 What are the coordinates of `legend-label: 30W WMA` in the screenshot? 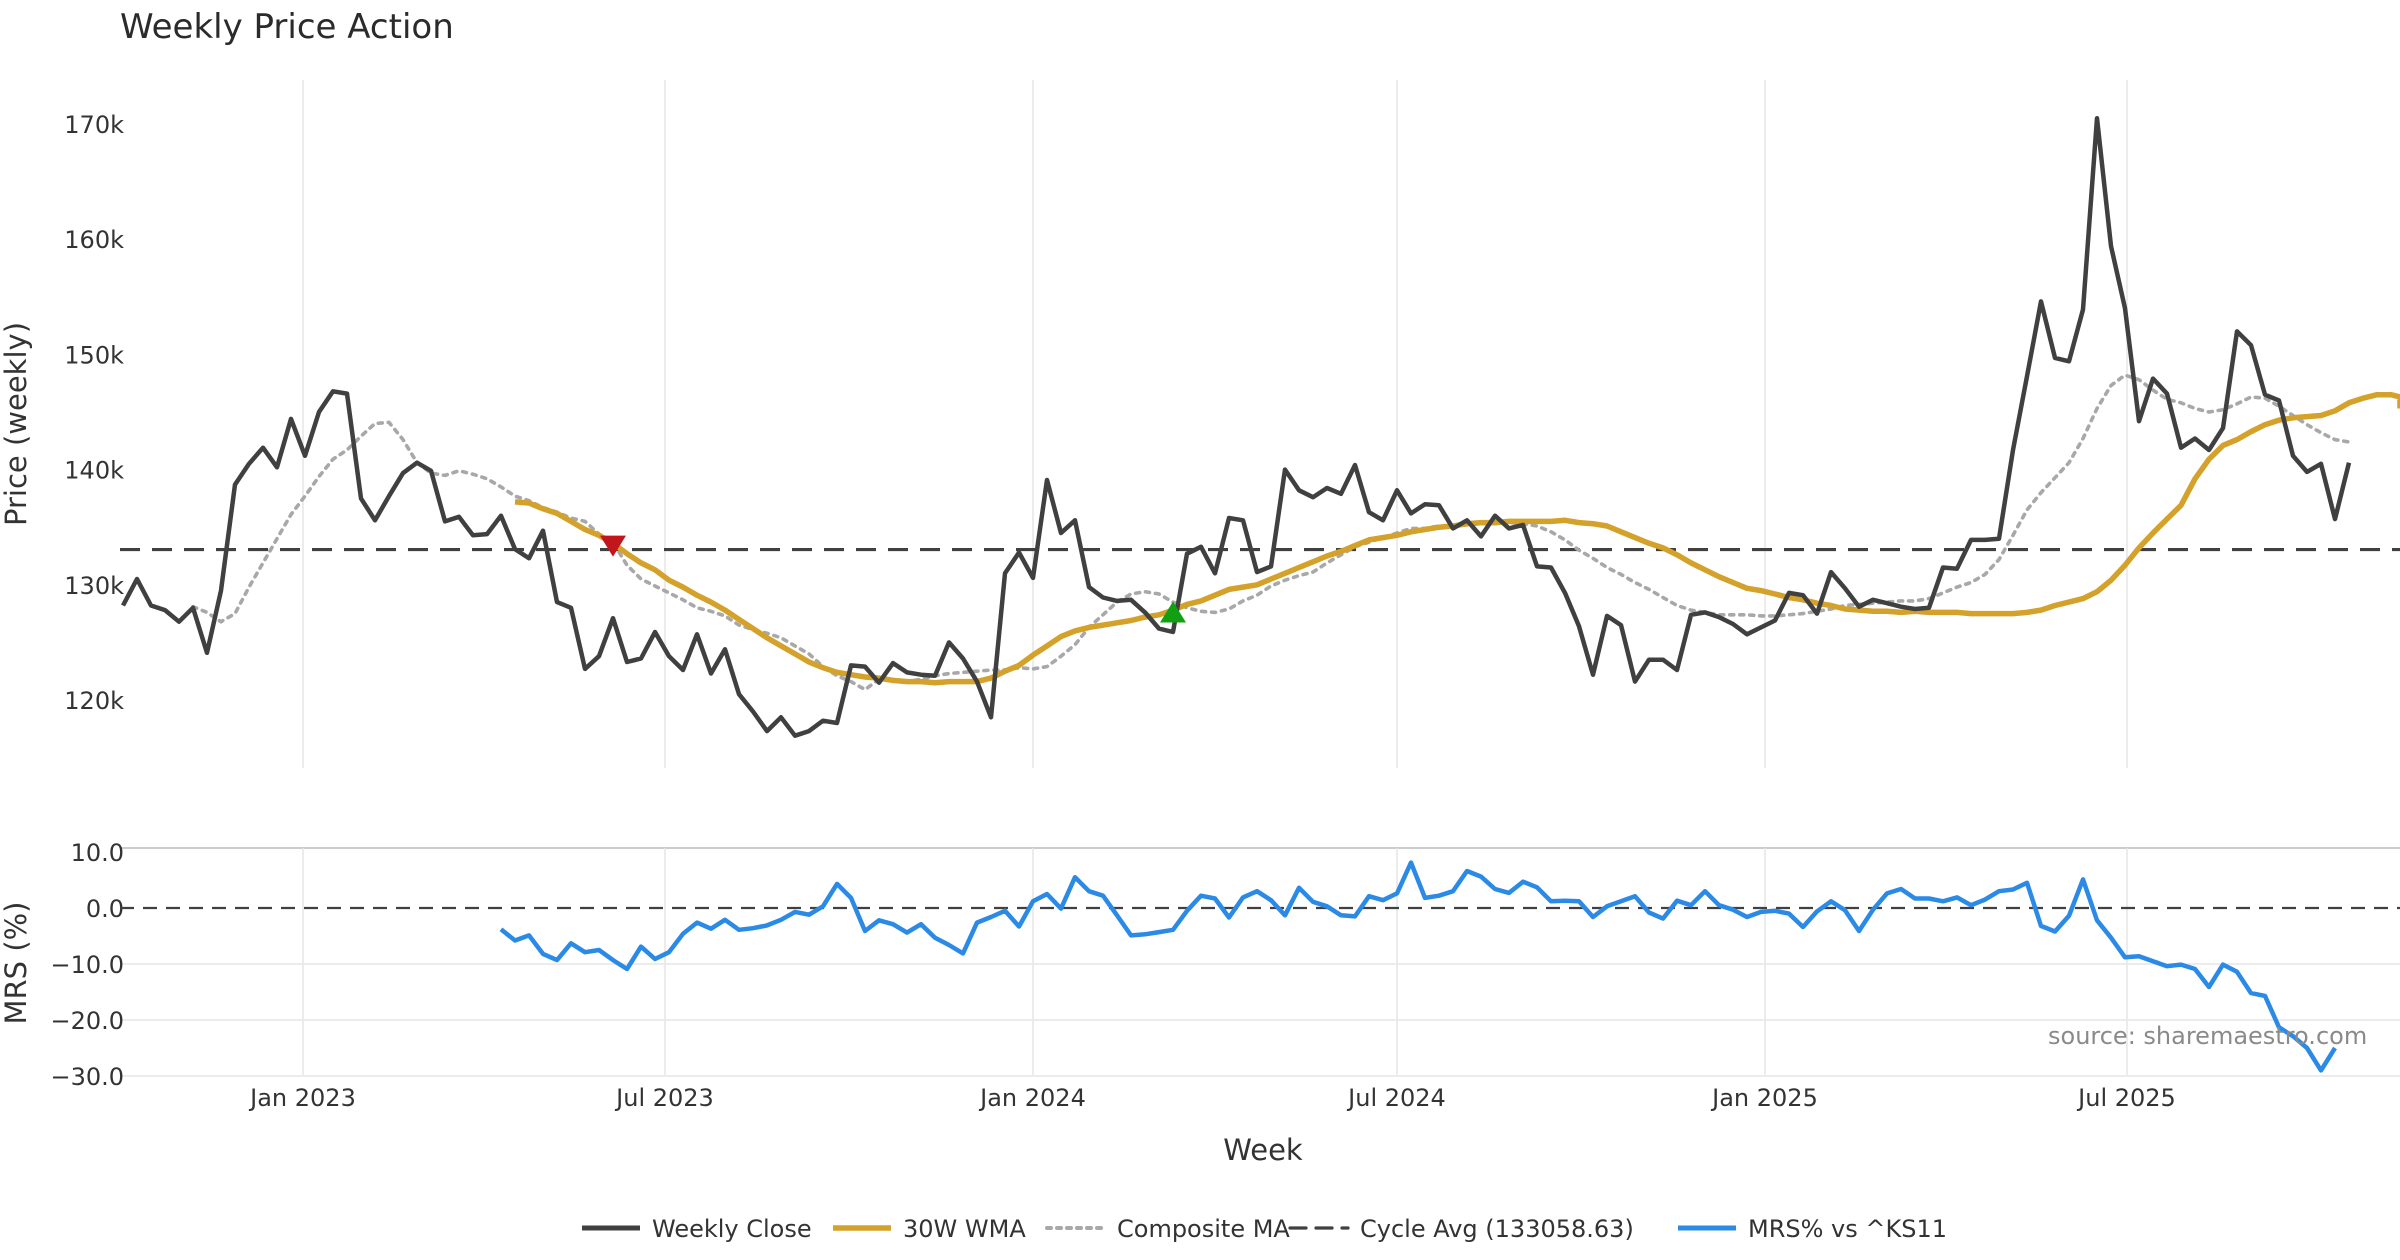 It's located at (964, 1229).